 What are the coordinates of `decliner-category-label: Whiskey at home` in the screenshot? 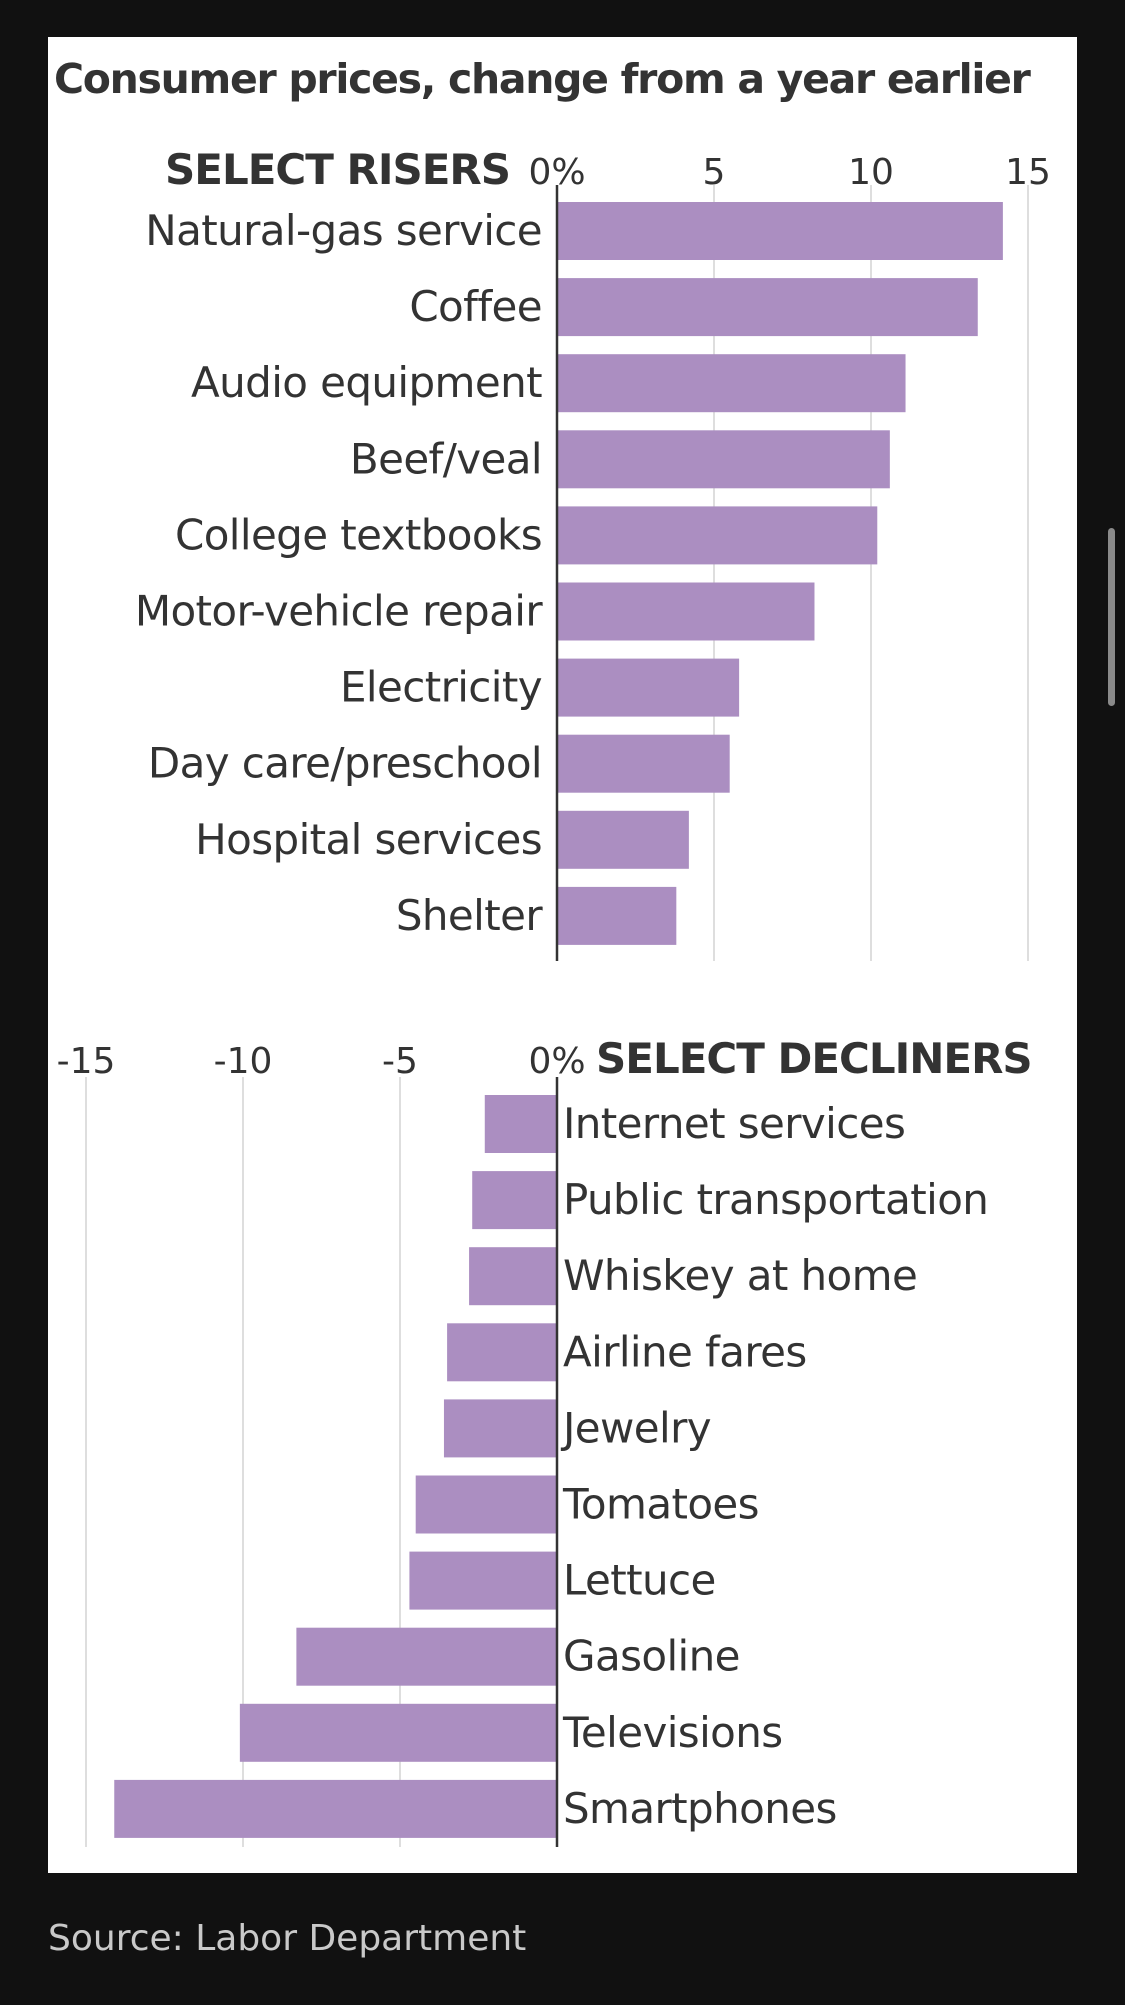 It's located at (740, 1275).